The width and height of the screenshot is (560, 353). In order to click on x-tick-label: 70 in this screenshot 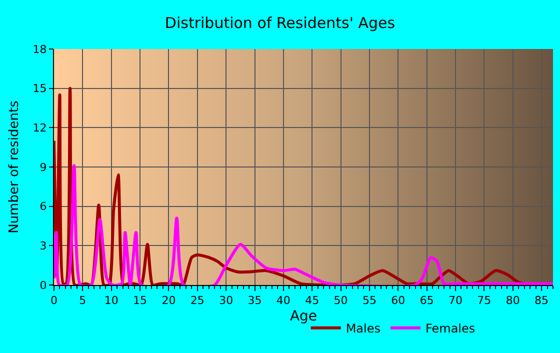, I will do `click(455, 301)`.